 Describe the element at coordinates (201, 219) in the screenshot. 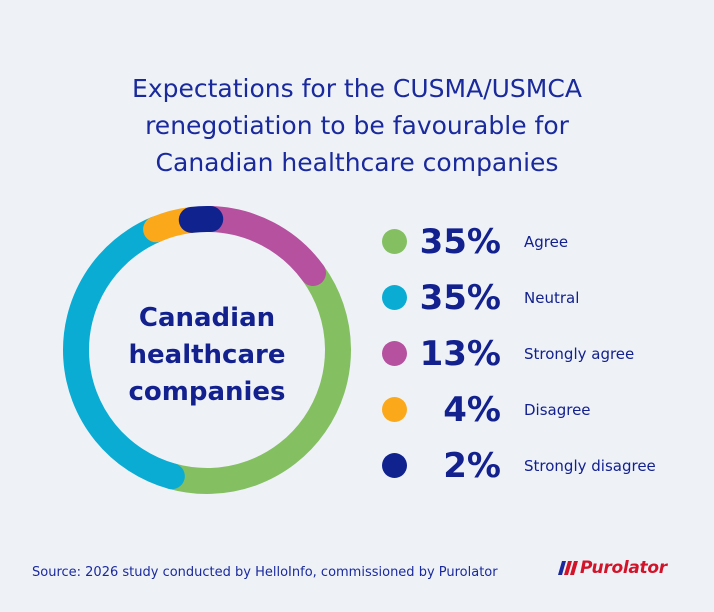

I see `donut-segment-strongly-disagree` at that location.